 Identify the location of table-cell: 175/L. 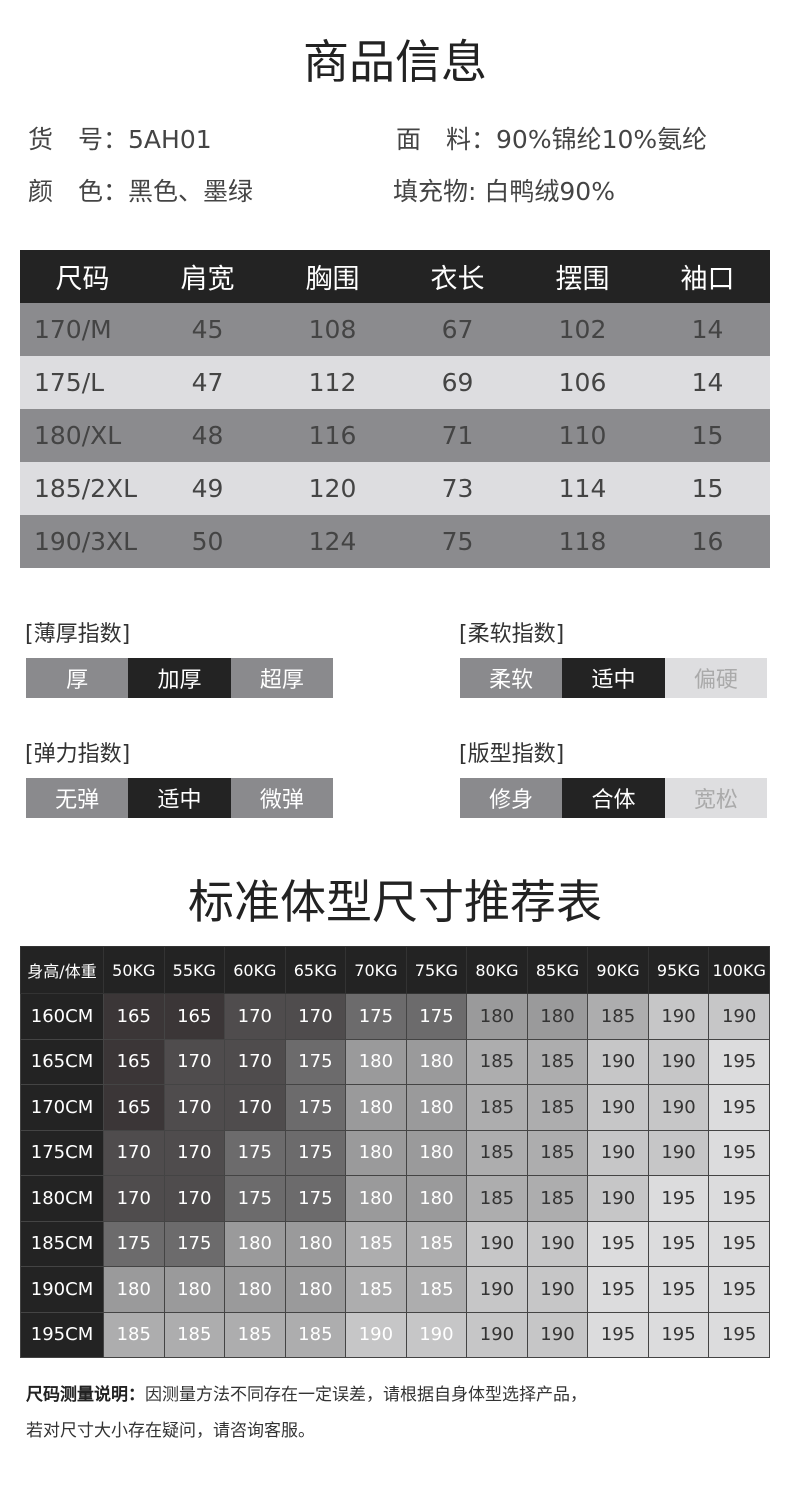
(82, 382).